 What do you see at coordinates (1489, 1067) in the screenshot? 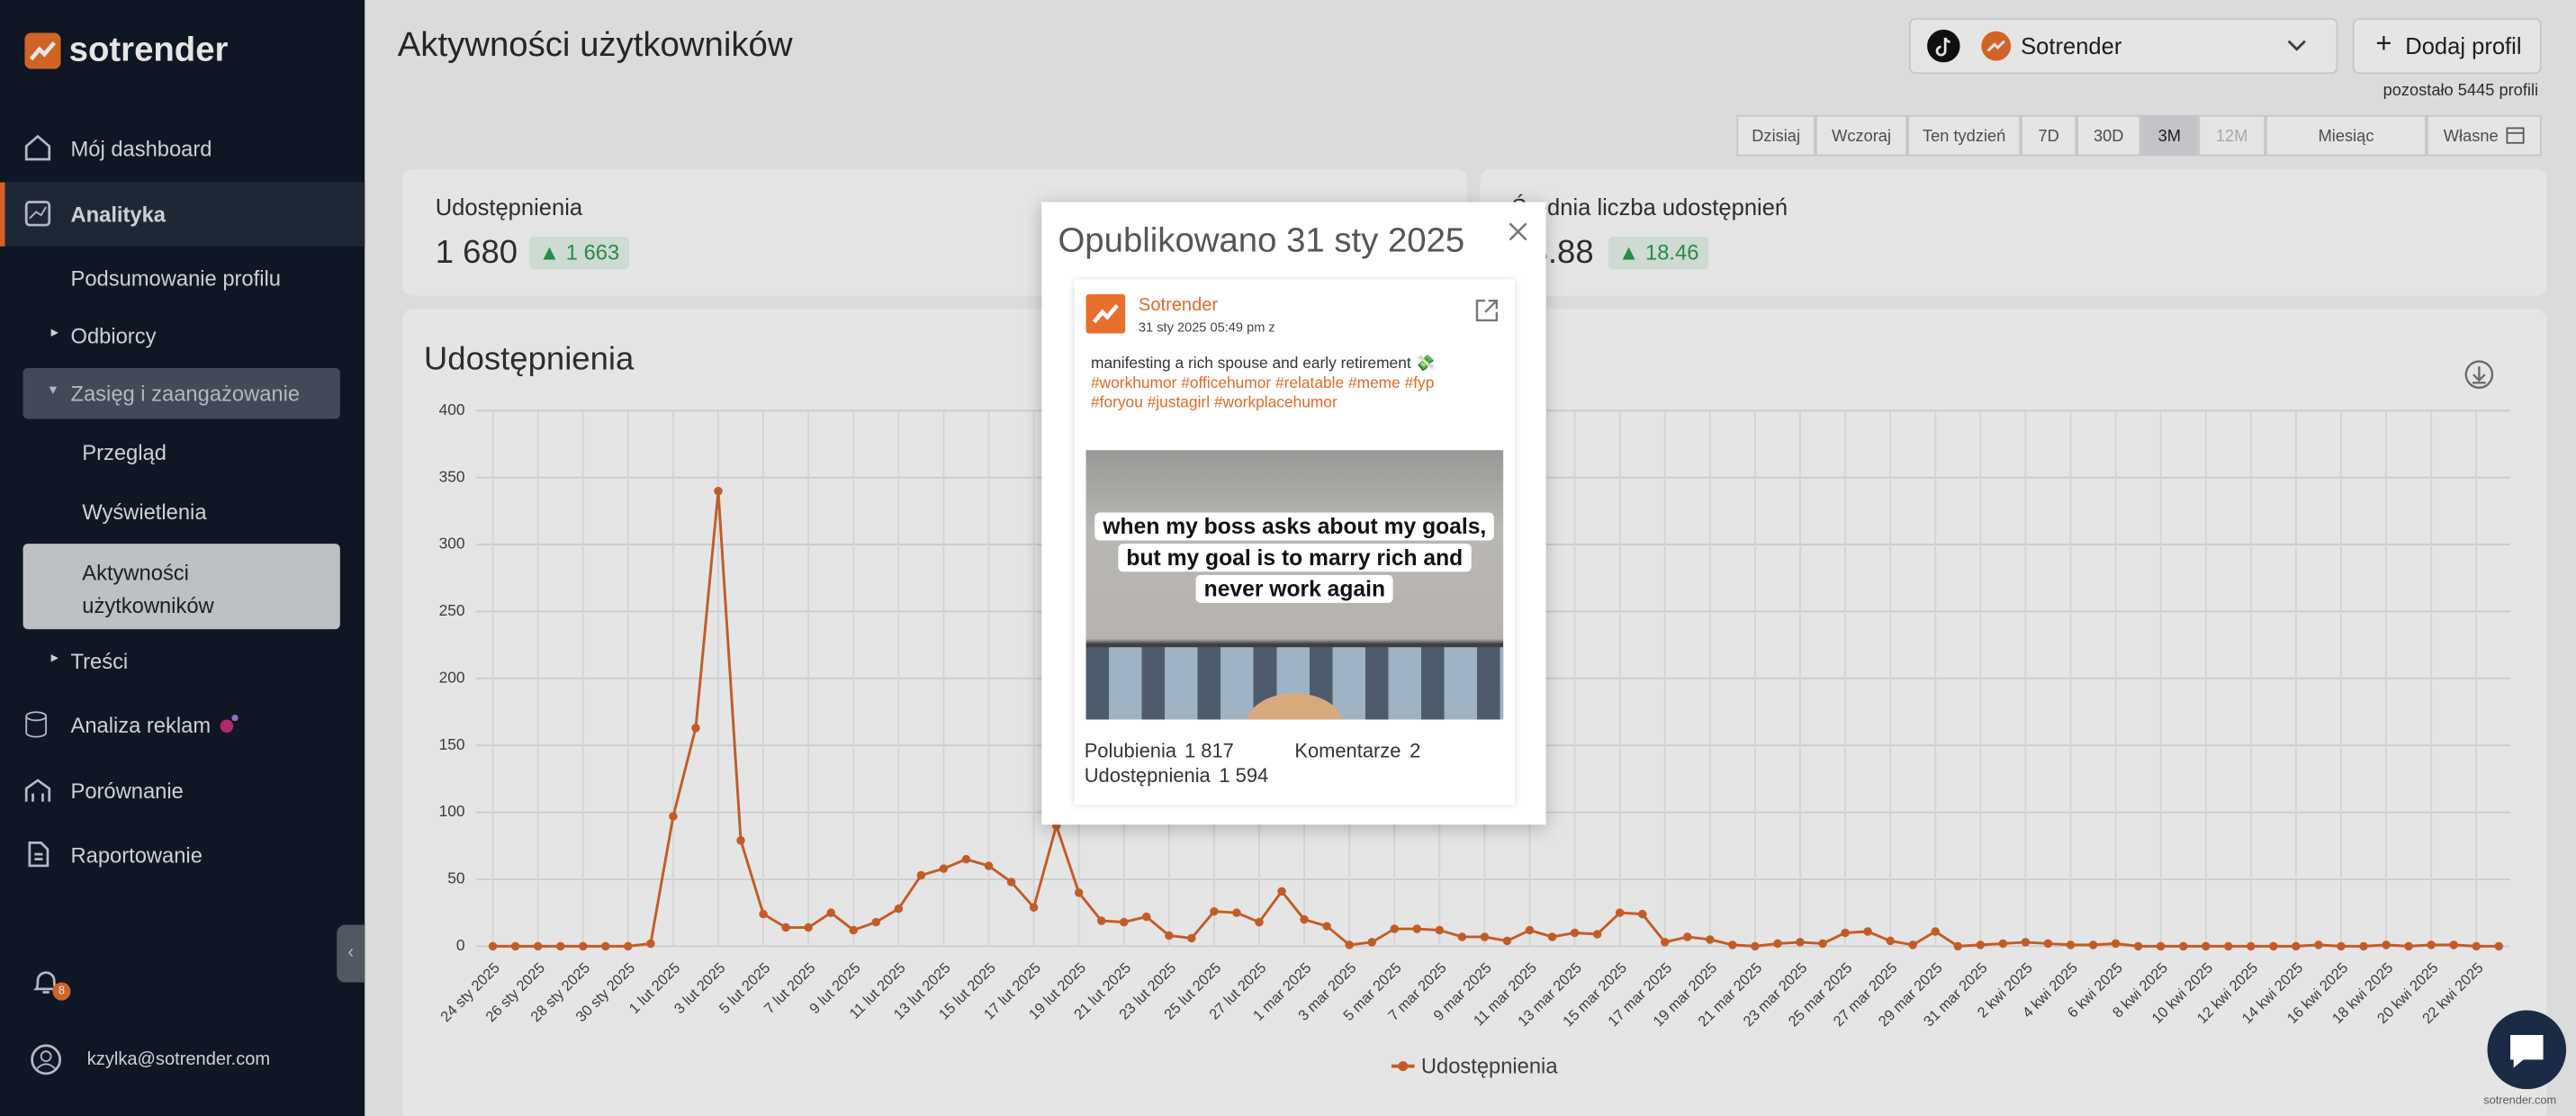
I see `legend-label: Udostępnienia` at bounding box center [1489, 1067].